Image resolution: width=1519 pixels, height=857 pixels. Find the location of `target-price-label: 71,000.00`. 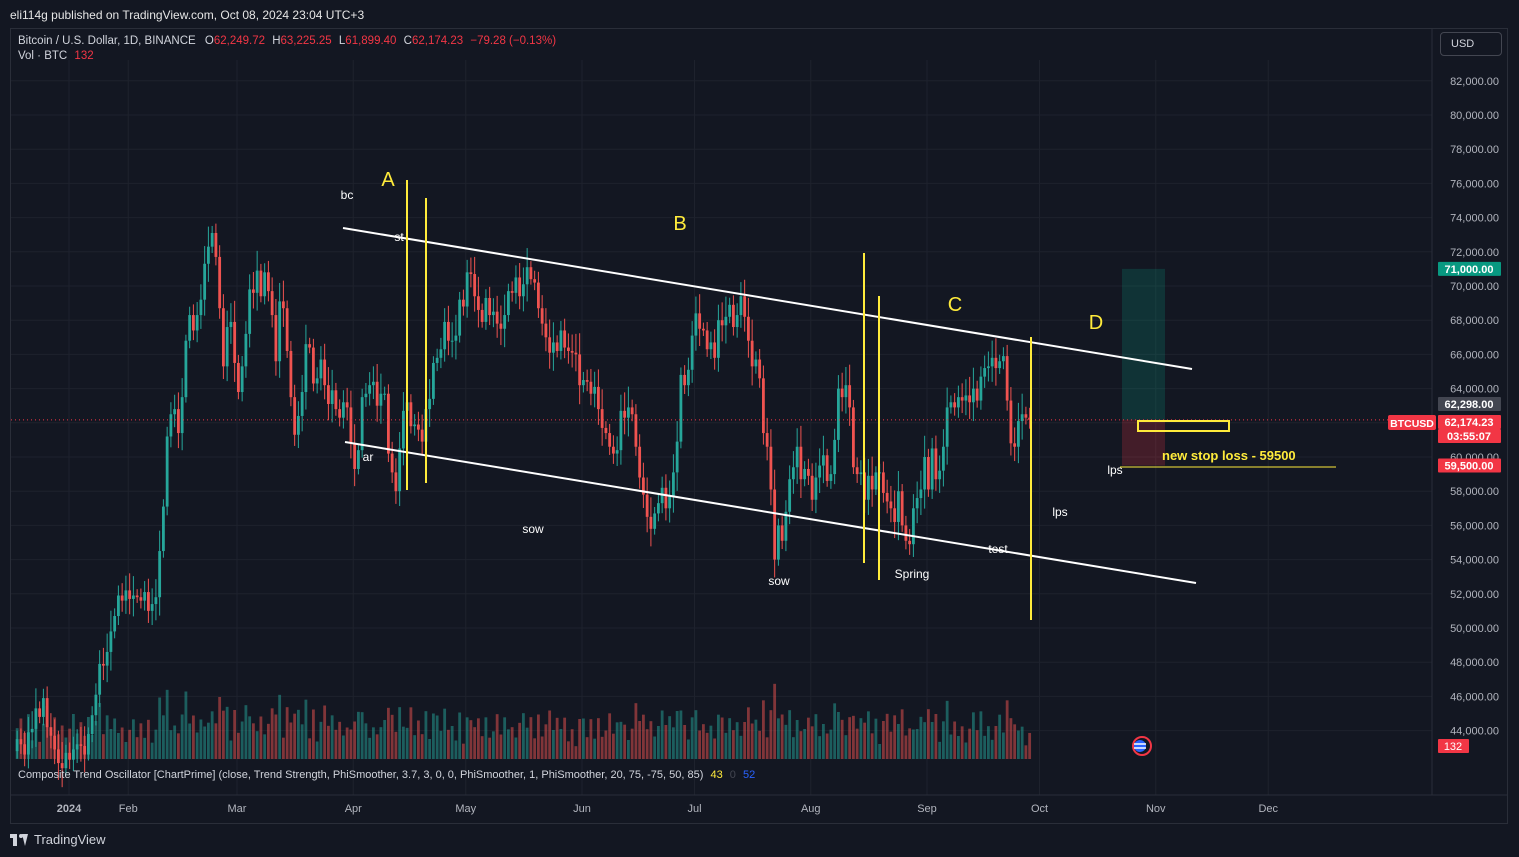

target-price-label: 71,000.00 is located at coordinates (1469, 270).